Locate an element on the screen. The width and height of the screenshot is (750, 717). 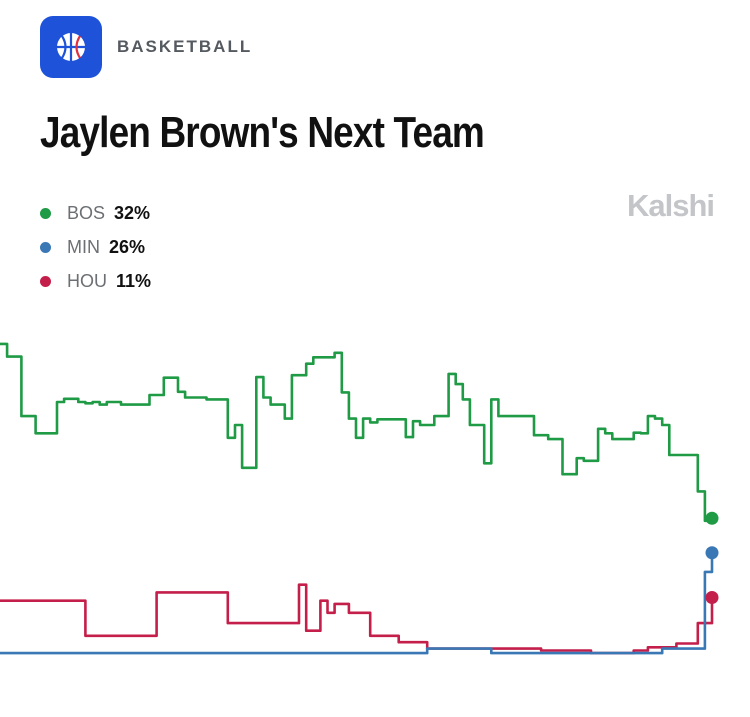
legend-percent: 26% is located at coordinates (127, 246).